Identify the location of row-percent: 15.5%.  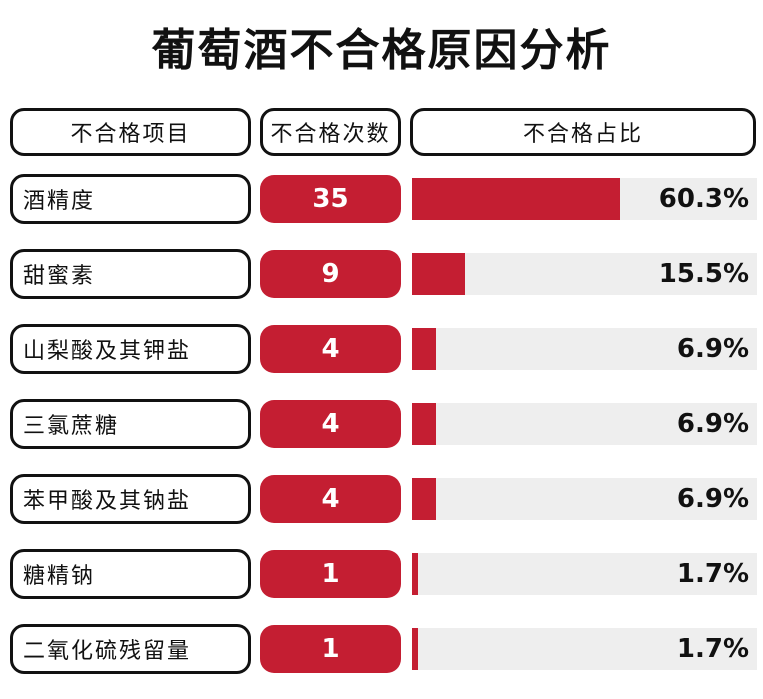
(703, 274).